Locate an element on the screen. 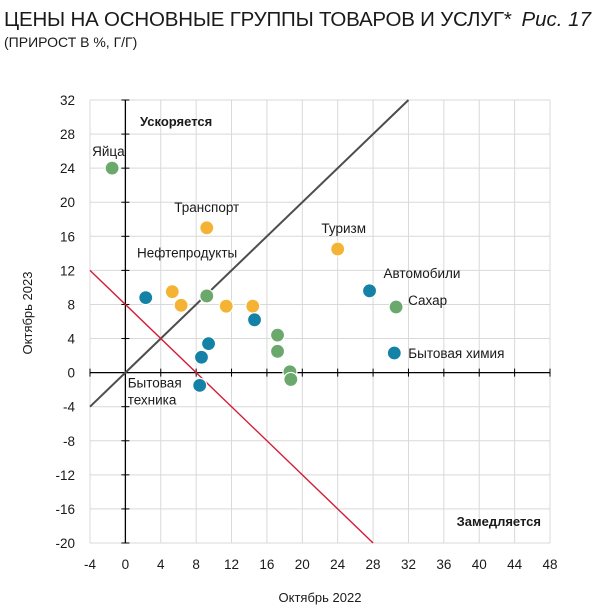 This screenshot has width=601, height=615. chart-title: ЦЕНЫ НА ОСНОВНЫЕ ГРУППЫ ТОВАРОВ И УСЛУГ* is located at coordinates (258, 19).